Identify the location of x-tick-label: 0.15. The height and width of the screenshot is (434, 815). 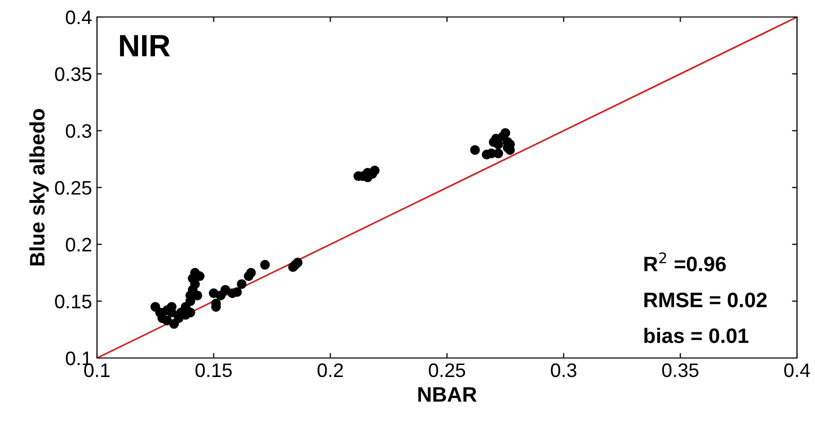
(214, 370).